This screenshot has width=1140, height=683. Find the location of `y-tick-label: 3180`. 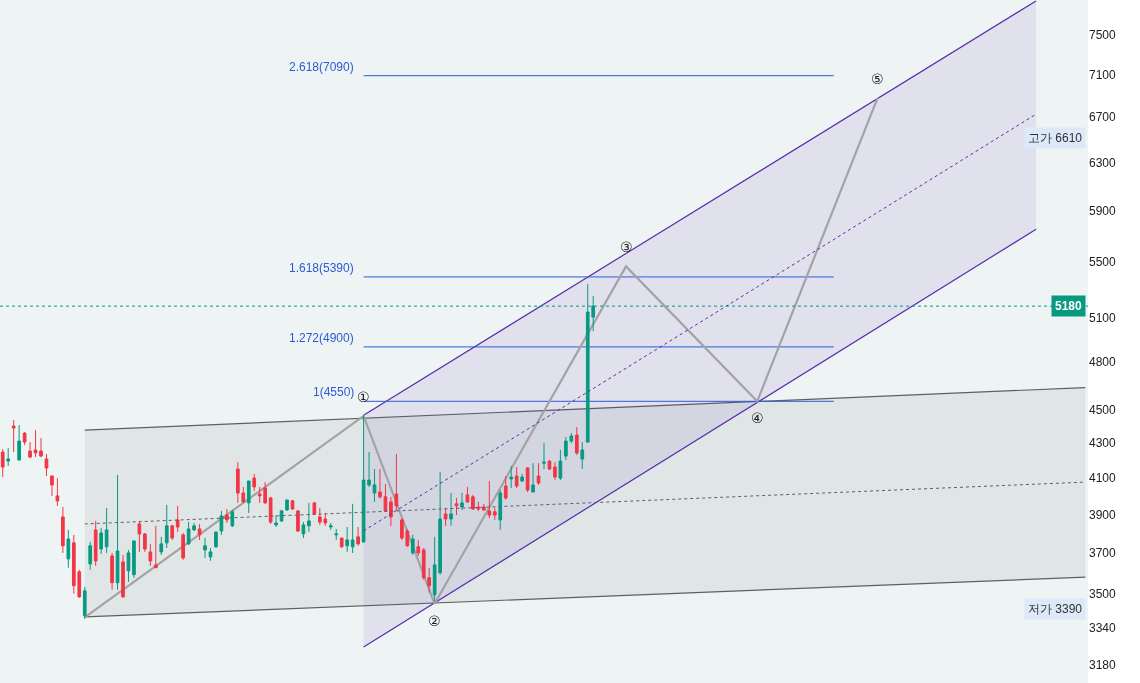

y-tick-label: 3180 is located at coordinates (1103, 664).